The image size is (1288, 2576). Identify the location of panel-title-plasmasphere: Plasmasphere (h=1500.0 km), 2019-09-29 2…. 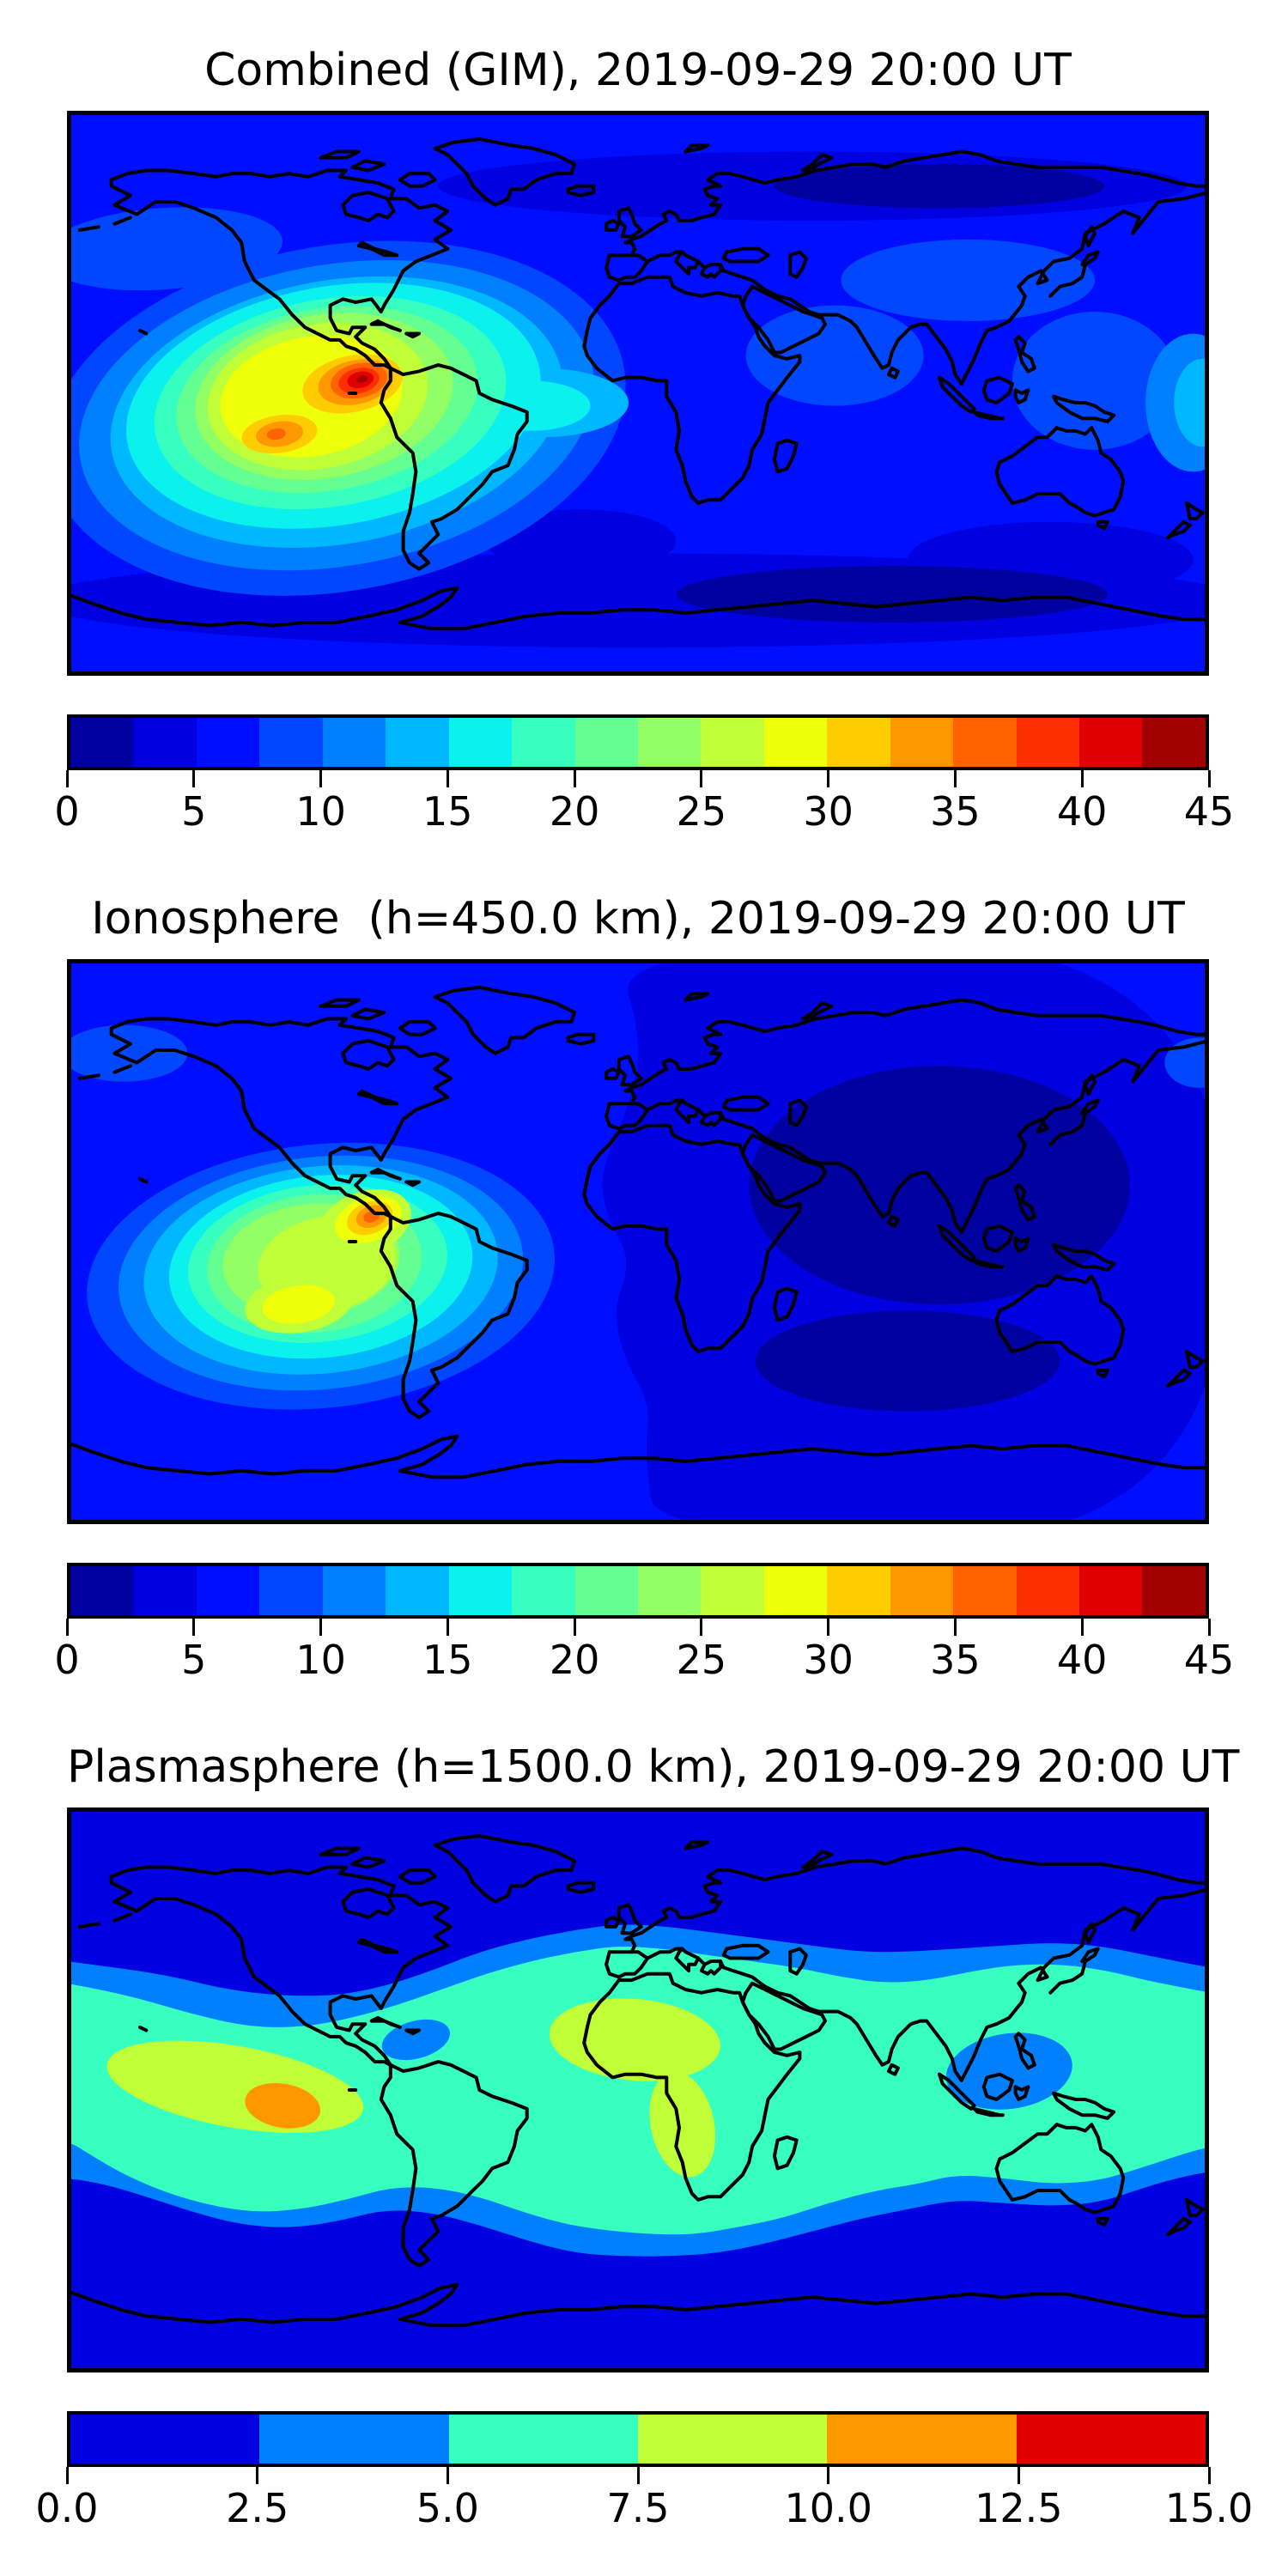
(653, 1767).